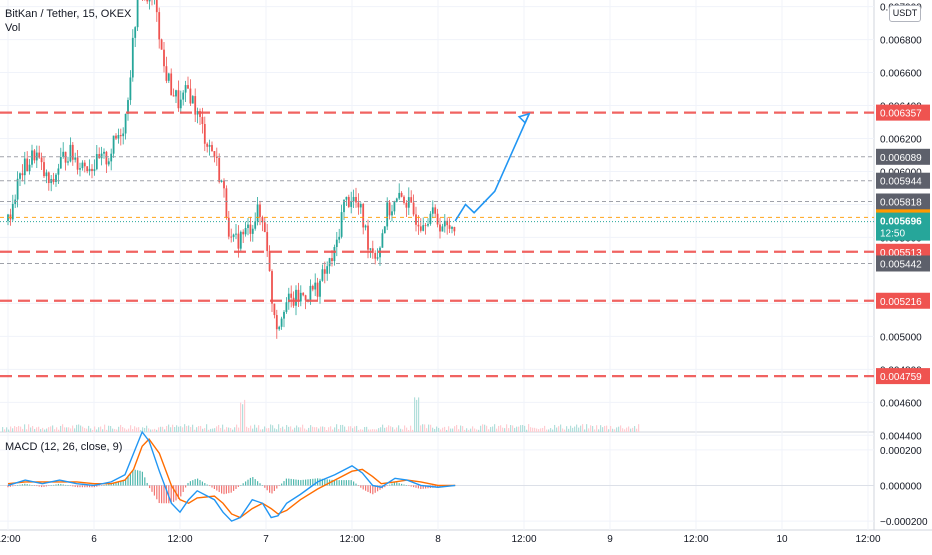  Describe the element at coordinates (901, 158) in the screenshot. I see `level-label: 0.006089` at that location.